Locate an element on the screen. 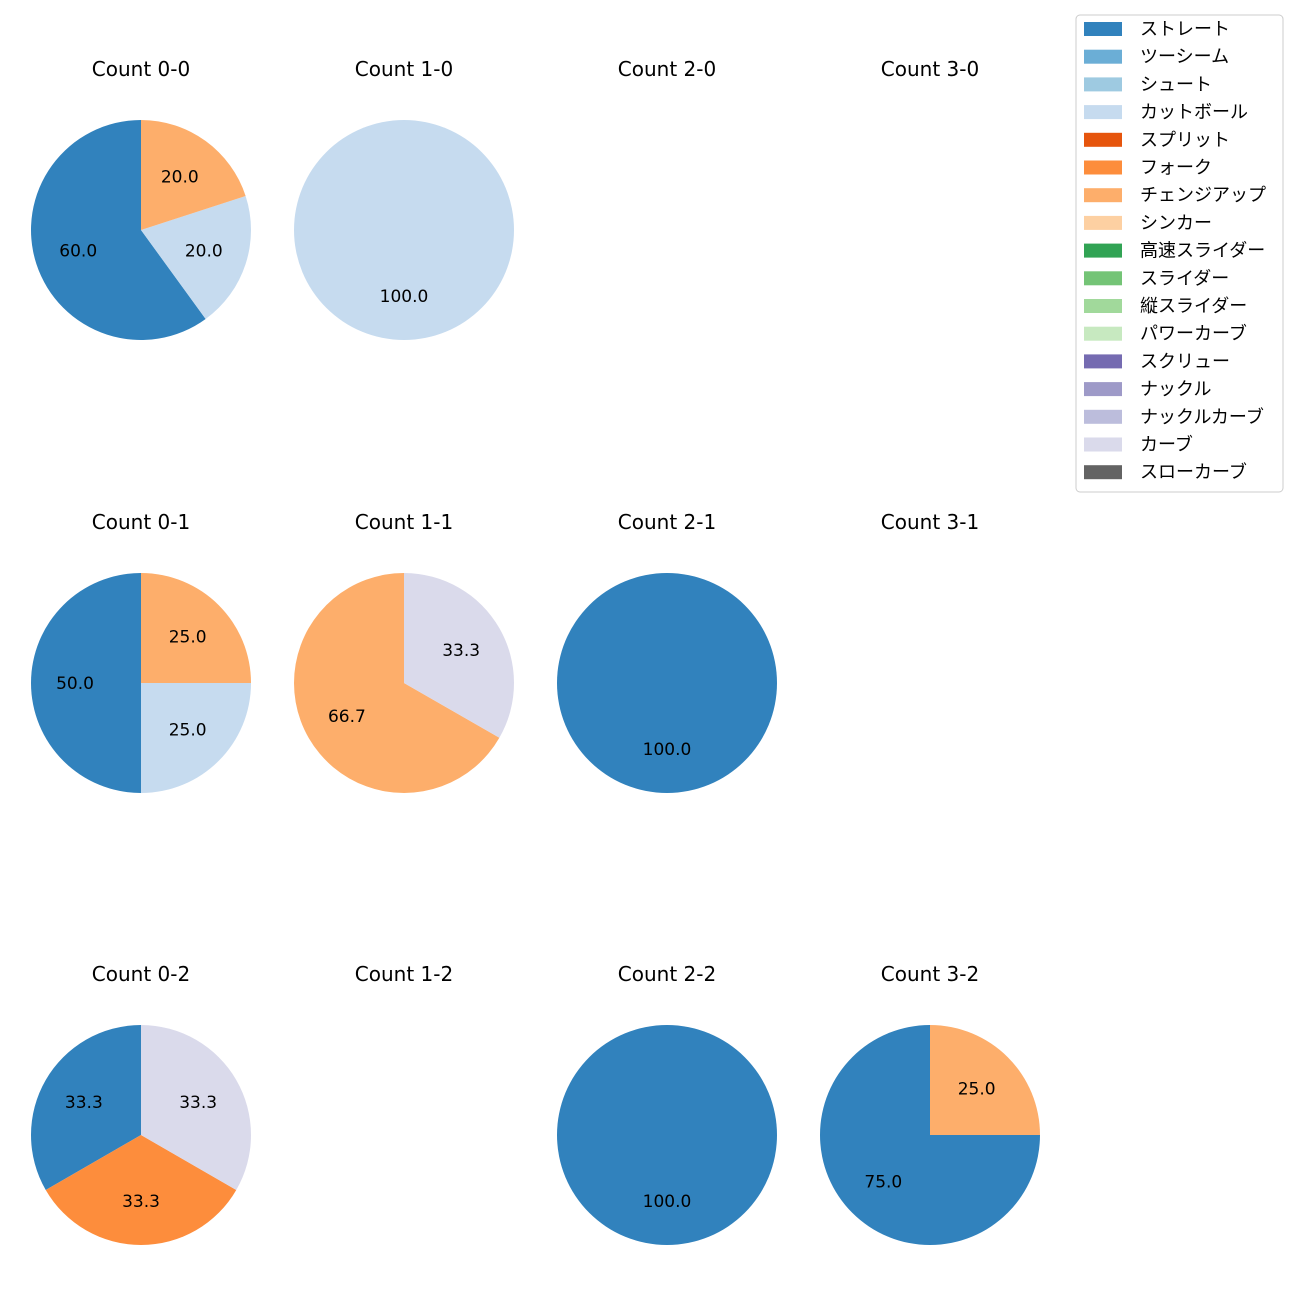 This screenshot has width=1300, height=1300. pie-panel: Count 3-0 is located at coordinates (930, 69).